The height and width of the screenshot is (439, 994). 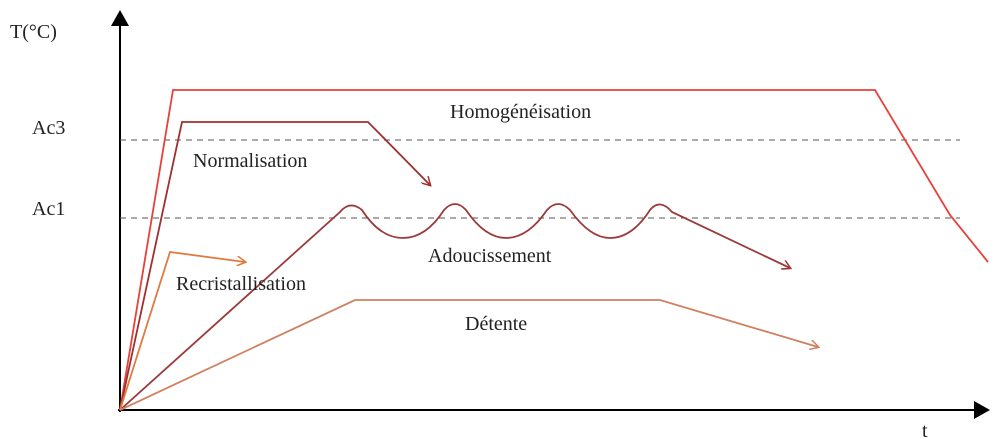 What do you see at coordinates (925, 429) in the screenshot?
I see `x-axis-label: t` at bounding box center [925, 429].